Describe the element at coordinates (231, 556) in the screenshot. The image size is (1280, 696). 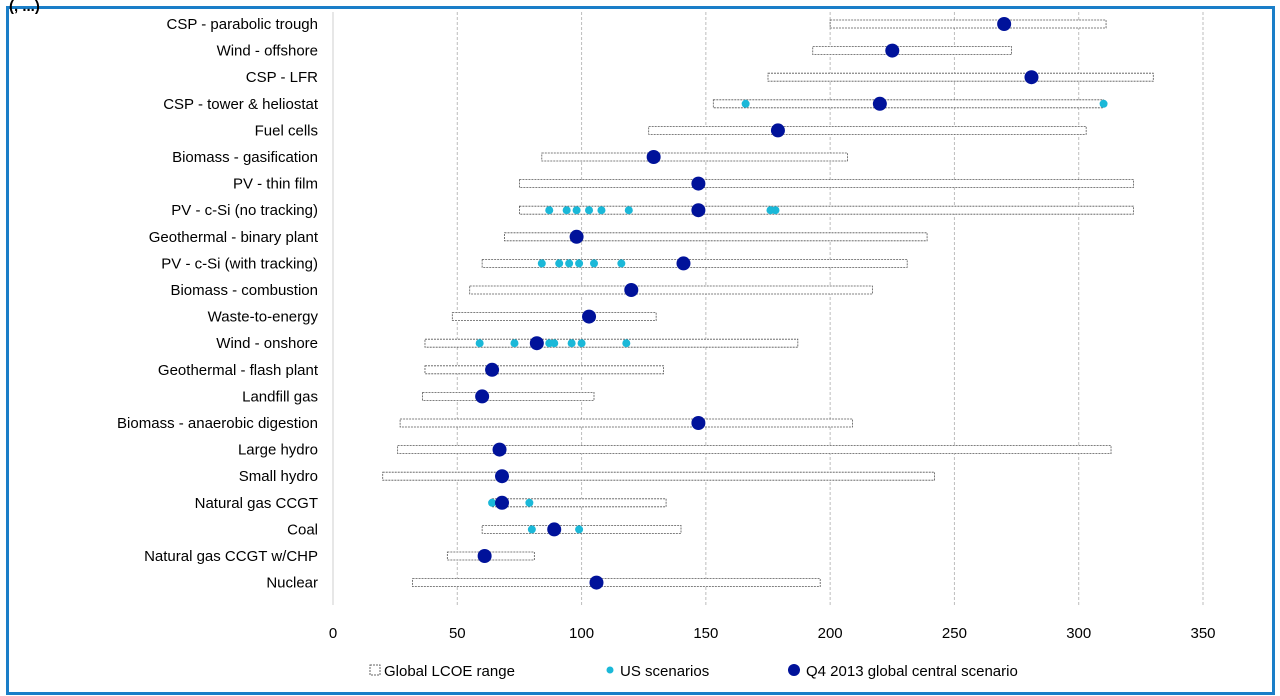
I see `category-label: Natural gas CCGT w/CHP` at that location.